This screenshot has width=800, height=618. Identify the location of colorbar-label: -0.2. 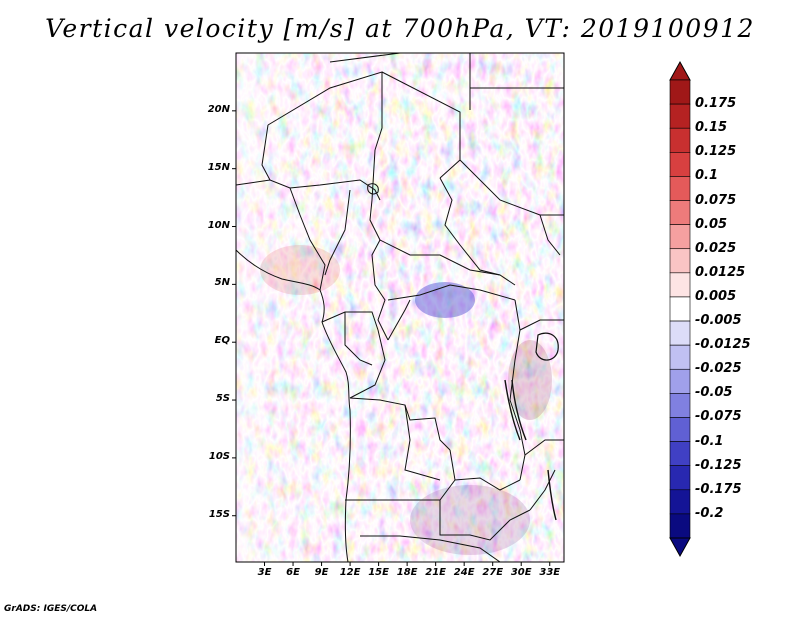
(709, 513).